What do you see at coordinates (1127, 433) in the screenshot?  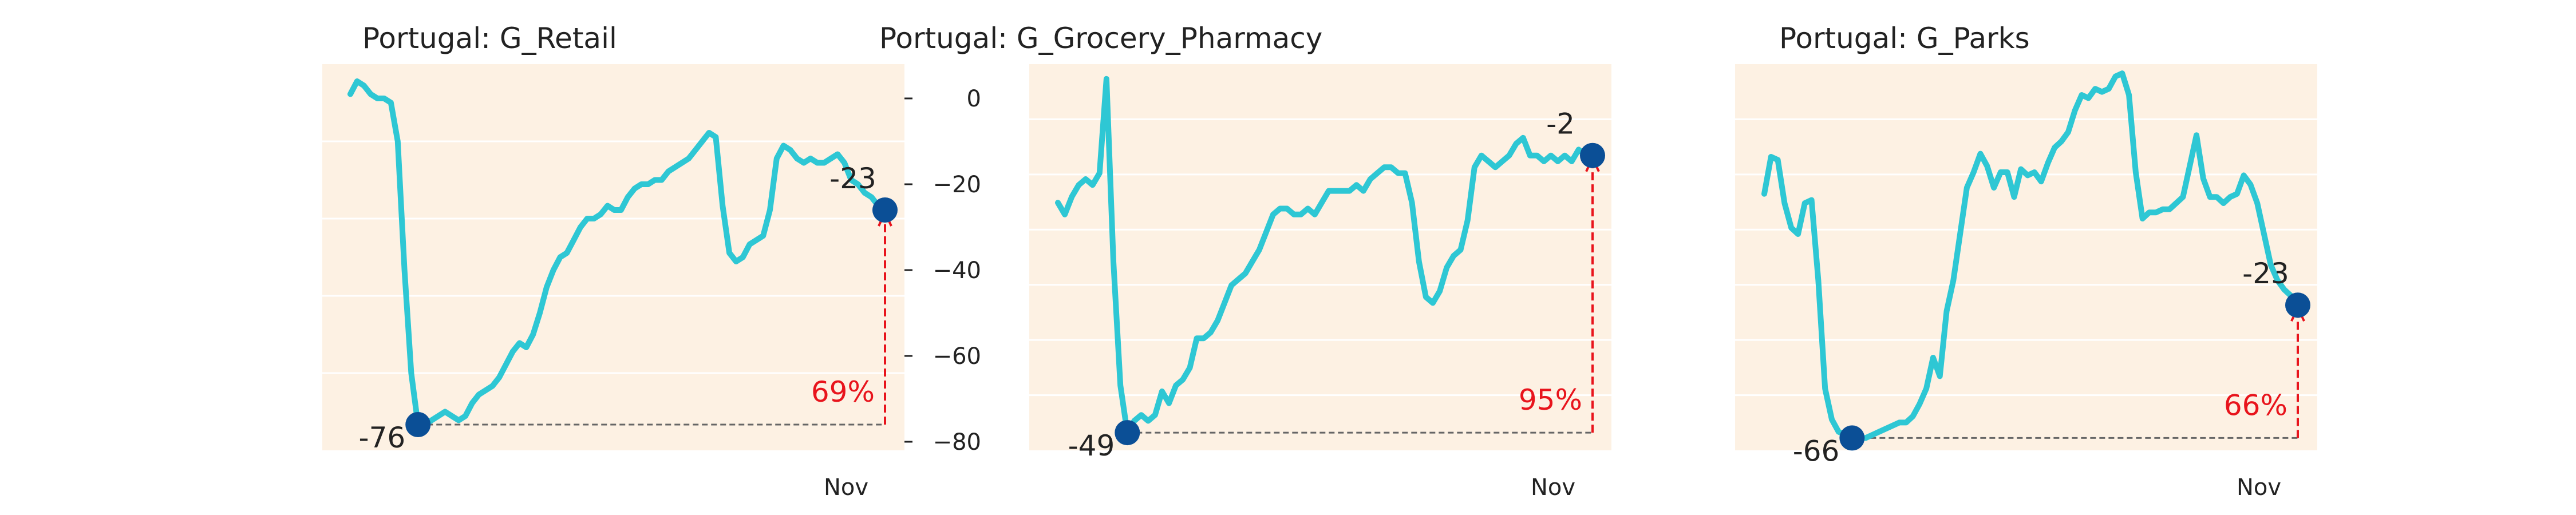 I see `min-point-grocery-pharmacy` at bounding box center [1127, 433].